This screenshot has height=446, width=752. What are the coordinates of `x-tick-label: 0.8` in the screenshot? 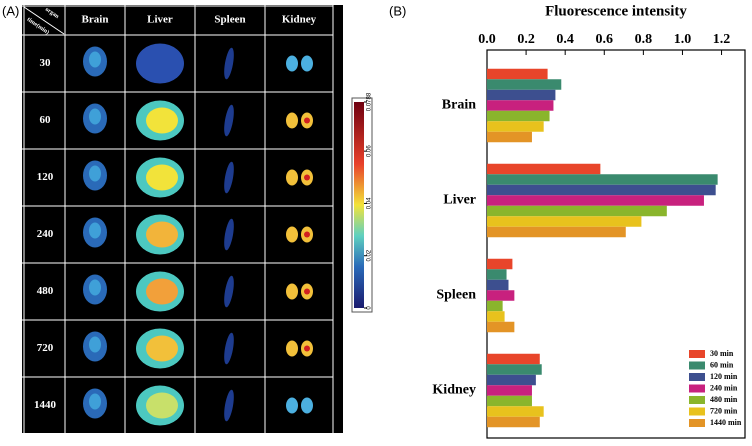 It's located at (644, 39).